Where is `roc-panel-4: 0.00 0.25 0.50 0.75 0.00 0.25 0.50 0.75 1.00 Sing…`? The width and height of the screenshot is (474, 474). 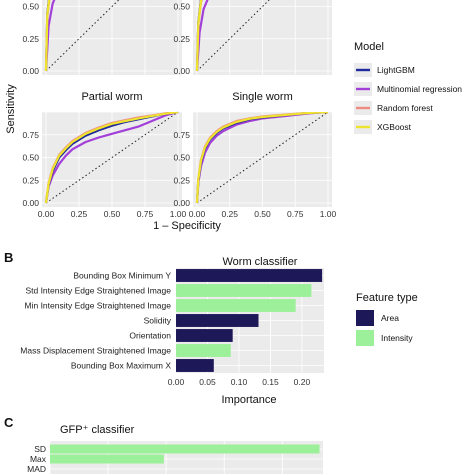 roc-panel-4: 0.00 0.25 0.50 0.75 0.00 0.25 0.50 0.75 1.00 Sing… is located at coordinates (254, 155).